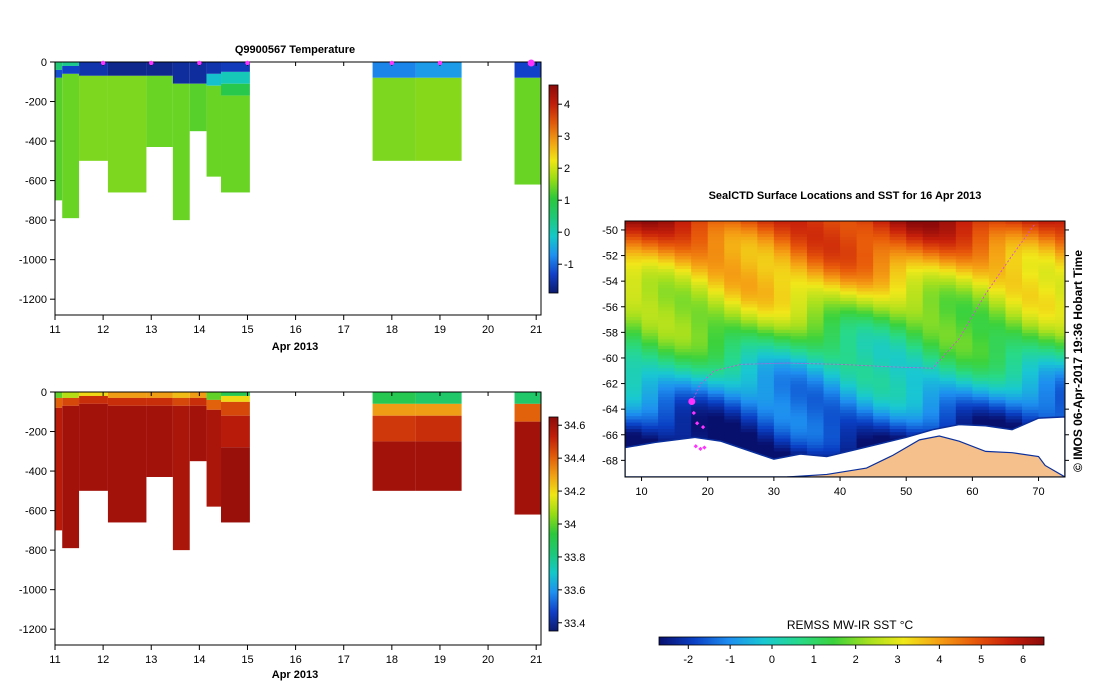  Describe the element at coordinates (610, 461) in the screenshot. I see `lat-tick-label: -68` at that location.